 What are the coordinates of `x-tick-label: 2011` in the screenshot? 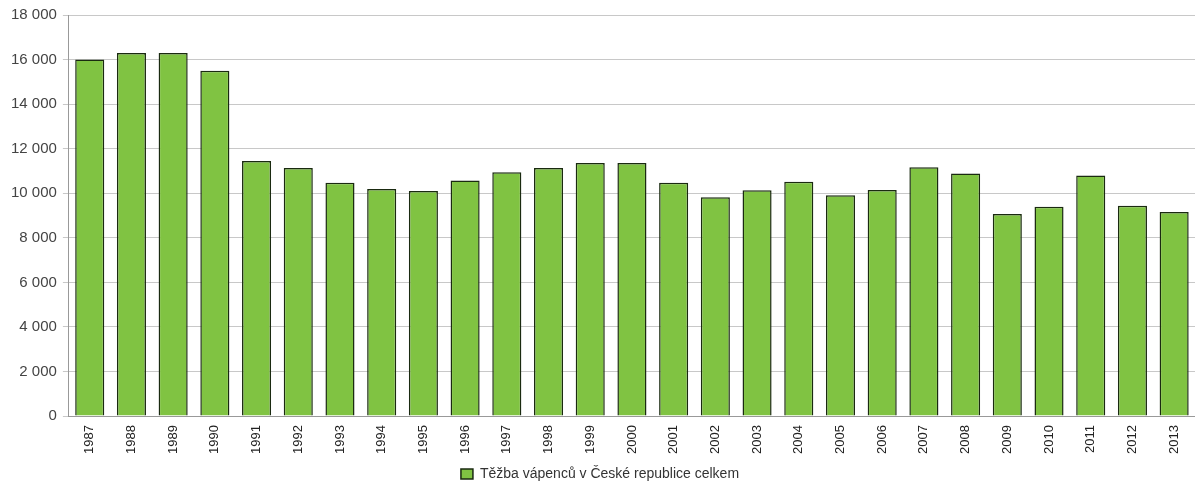 It's located at (1090, 439).